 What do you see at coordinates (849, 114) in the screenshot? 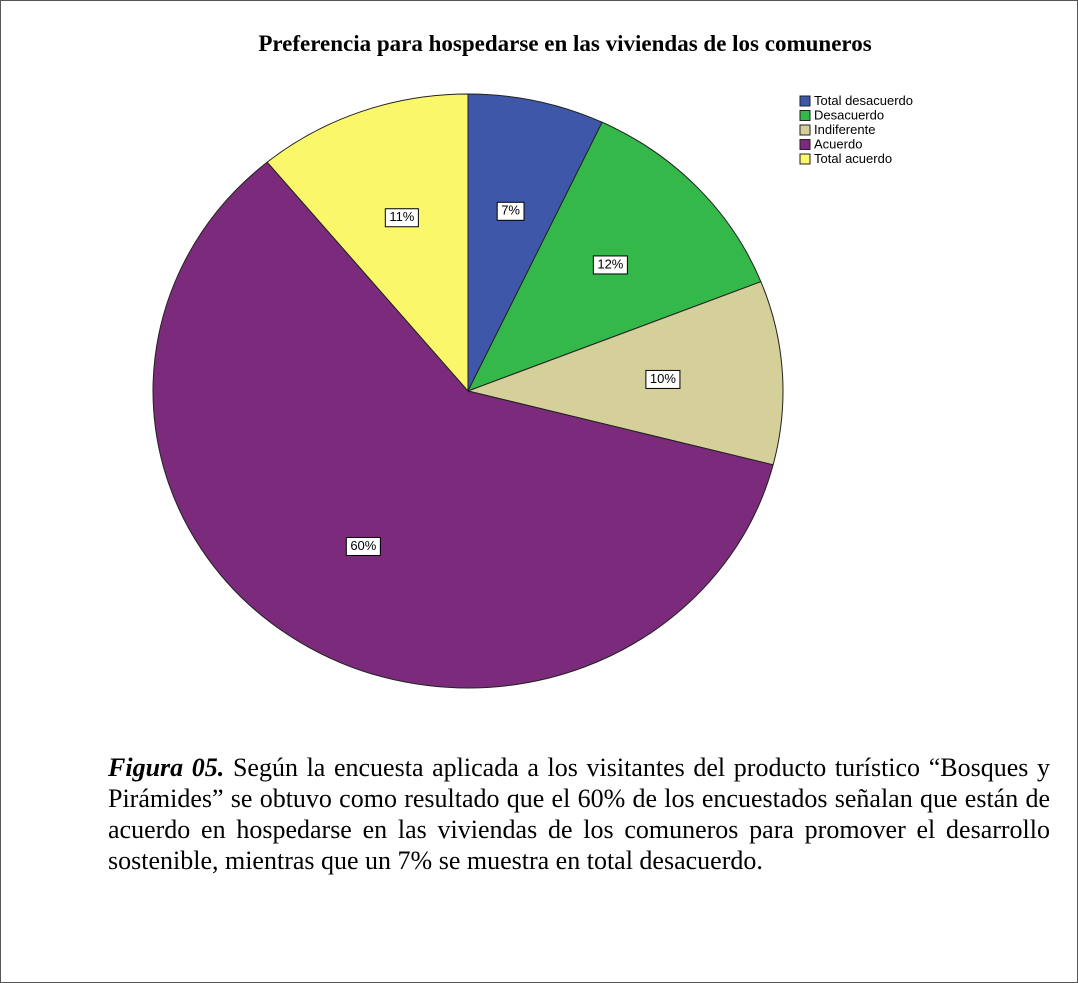
I see `legend-label: Desacuerdo` at bounding box center [849, 114].